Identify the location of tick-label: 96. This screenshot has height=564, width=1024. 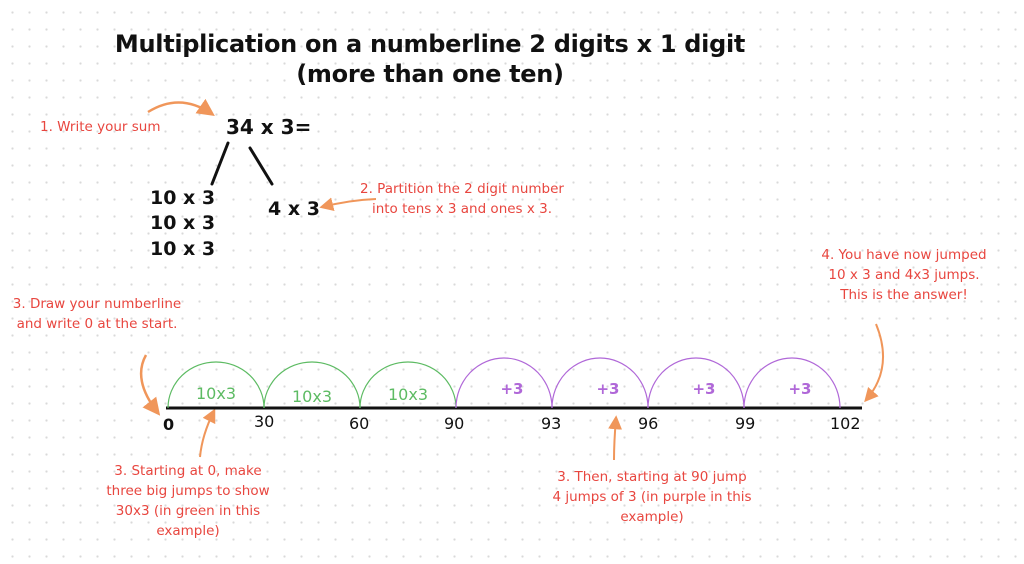
(648, 423).